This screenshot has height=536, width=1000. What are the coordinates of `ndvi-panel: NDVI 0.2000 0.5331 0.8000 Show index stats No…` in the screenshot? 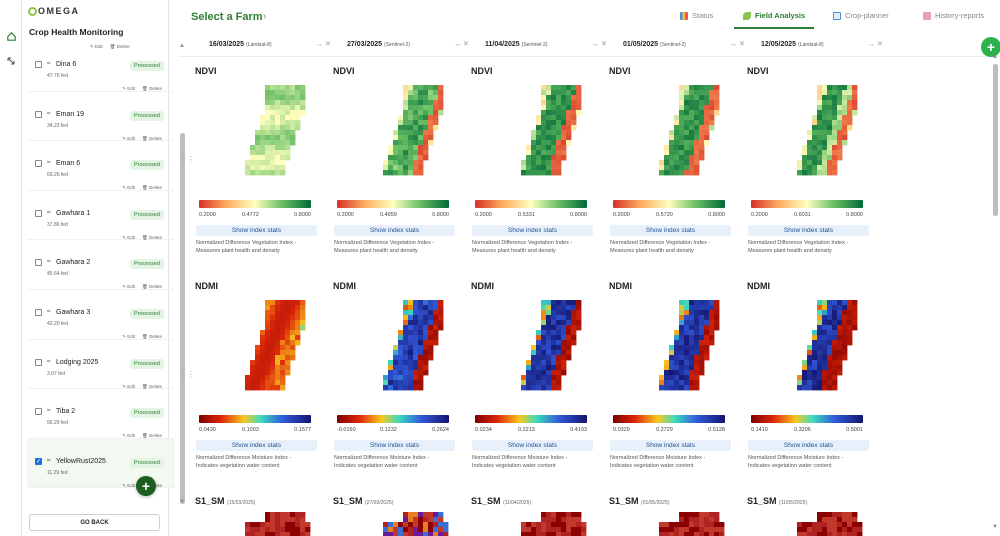 It's located at (528, 162).